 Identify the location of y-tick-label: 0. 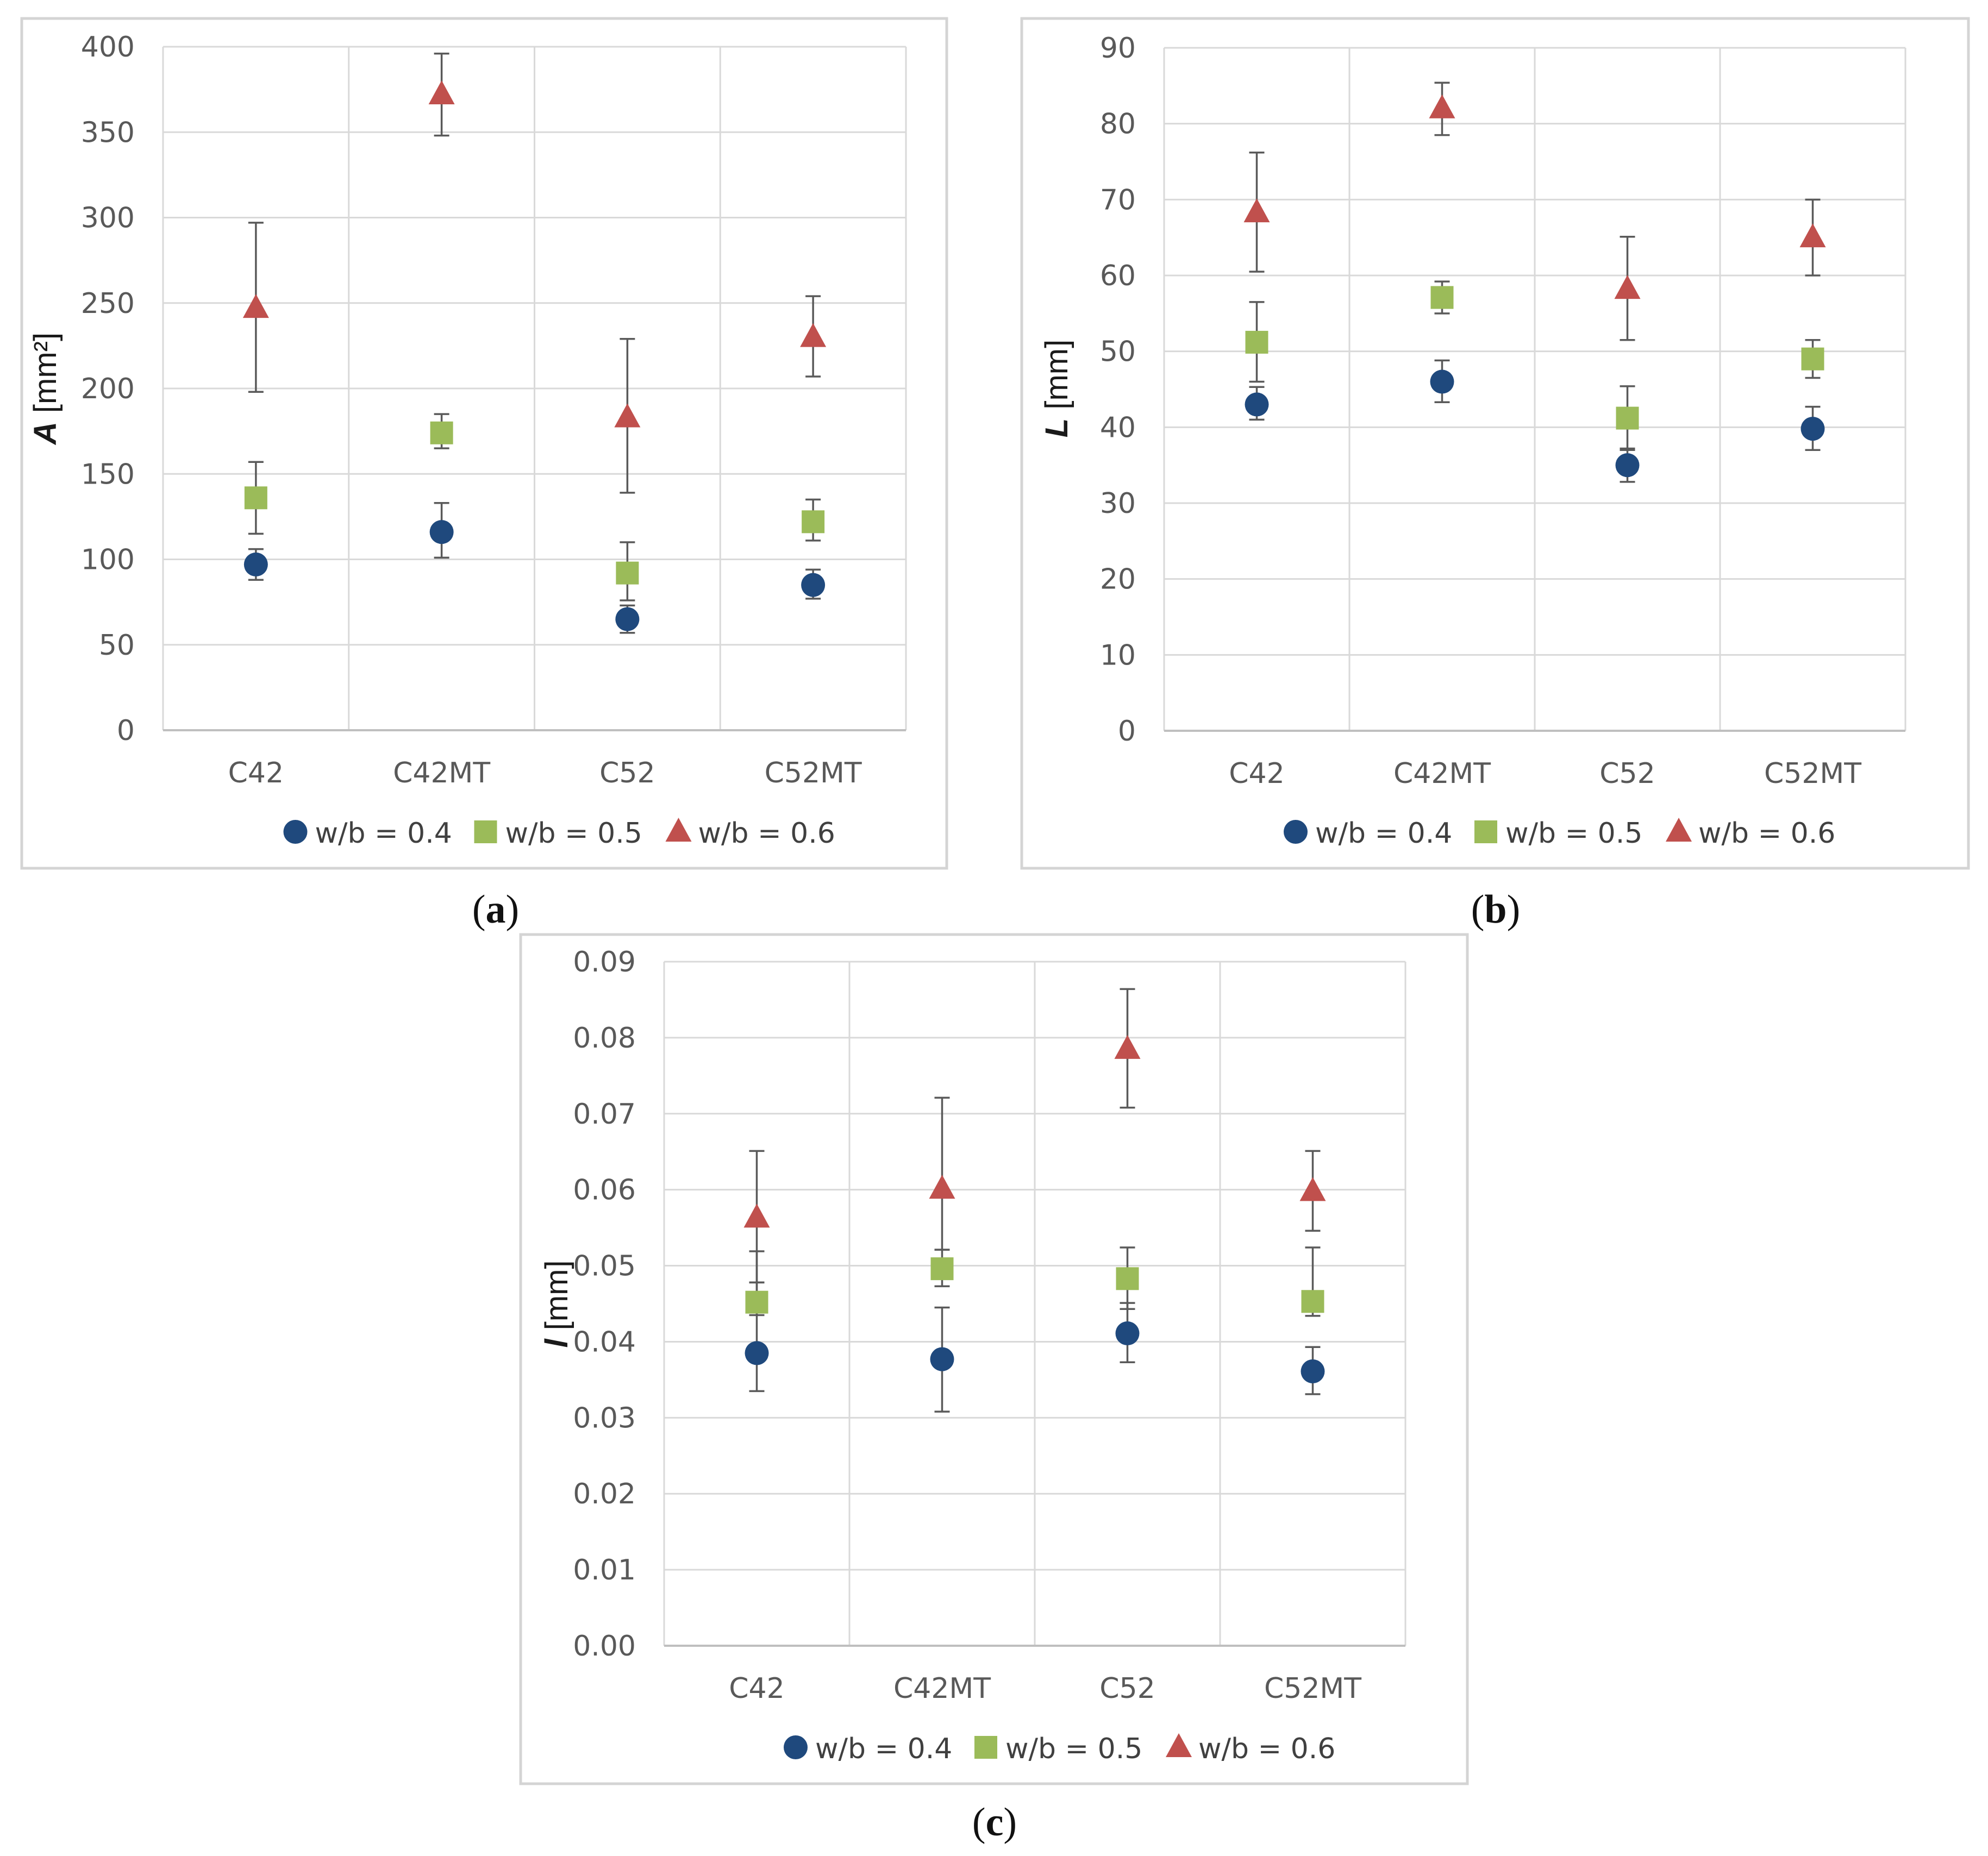
(1127, 732).